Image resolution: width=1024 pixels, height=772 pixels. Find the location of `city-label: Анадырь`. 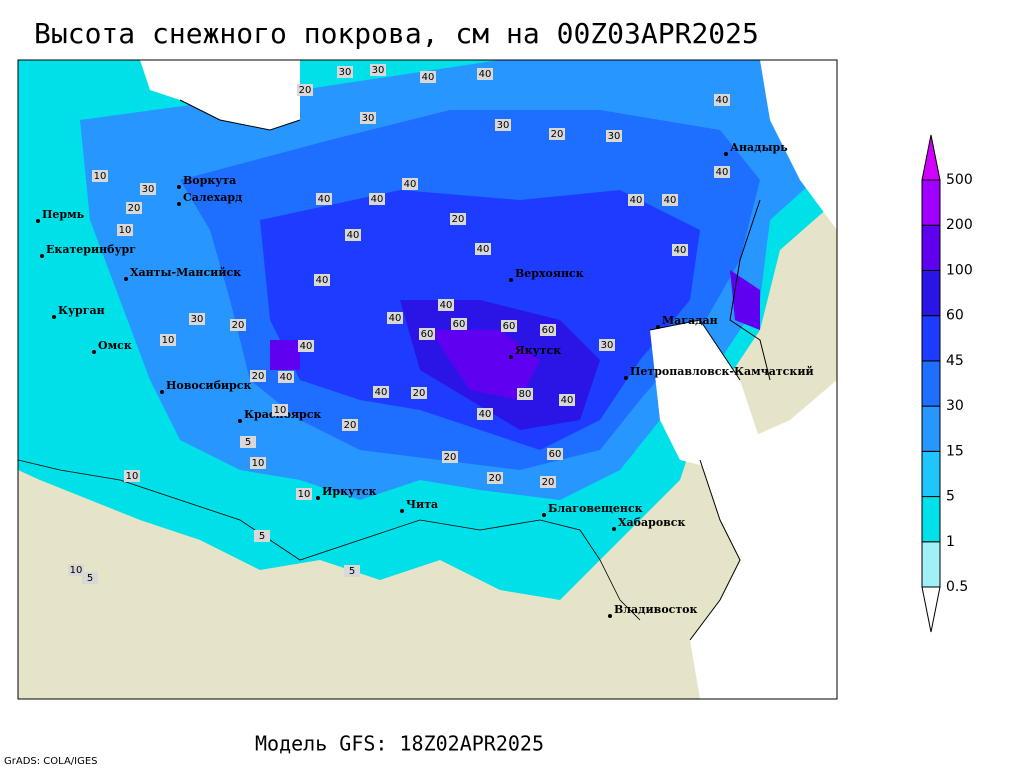

city-label: Анадырь is located at coordinates (759, 147).